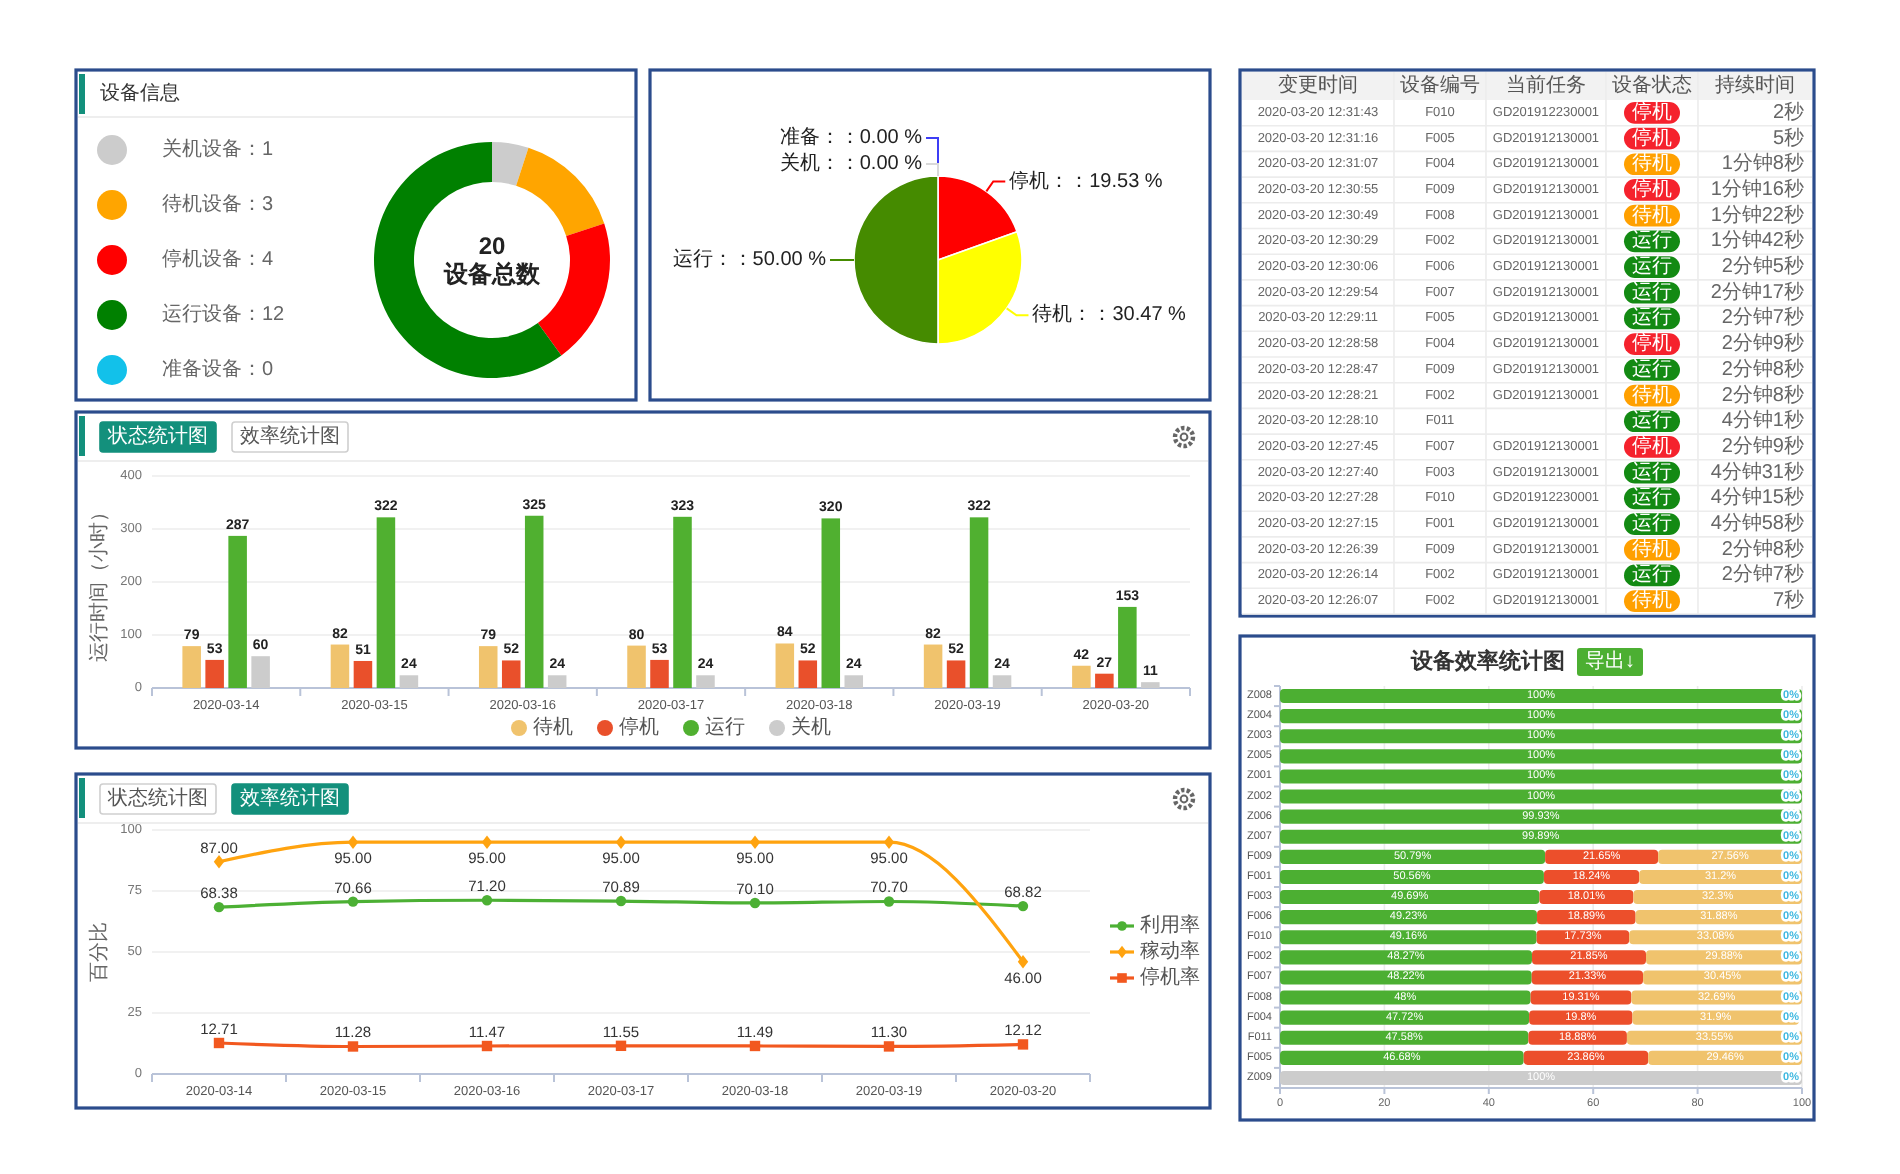 This screenshot has height=1174, width=1900. What do you see at coordinates (1652, 85) in the screenshot?
I see `category-label: 设备状态` at bounding box center [1652, 85].